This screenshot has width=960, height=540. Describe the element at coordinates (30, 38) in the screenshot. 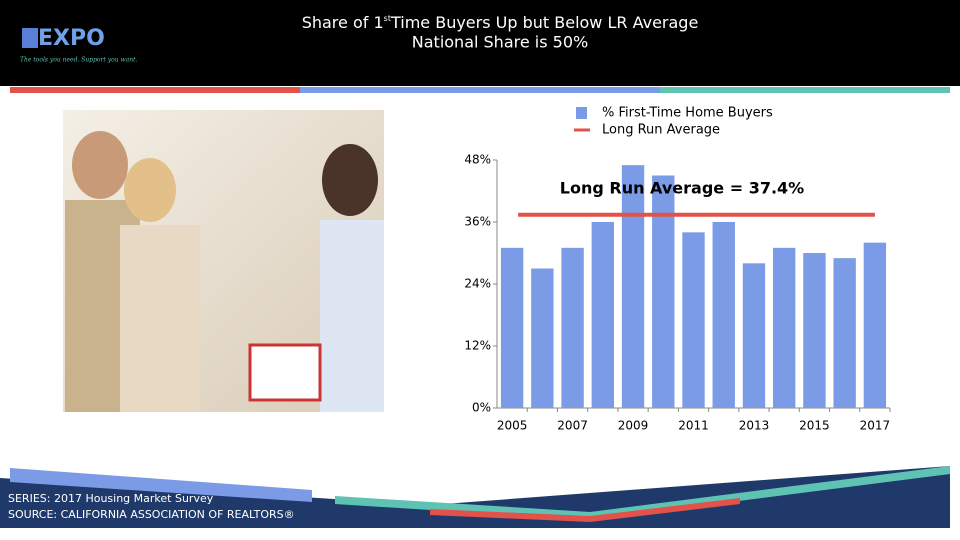

I see `logo-flag` at that location.